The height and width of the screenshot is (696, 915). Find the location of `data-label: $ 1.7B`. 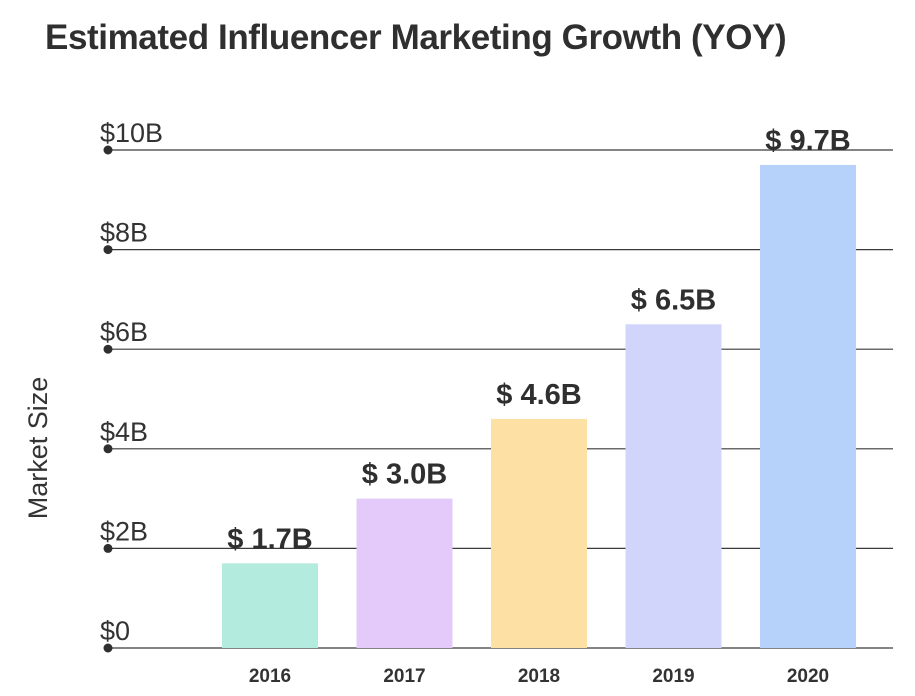

data-label: $ 1.7B is located at coordinates (269, 539).